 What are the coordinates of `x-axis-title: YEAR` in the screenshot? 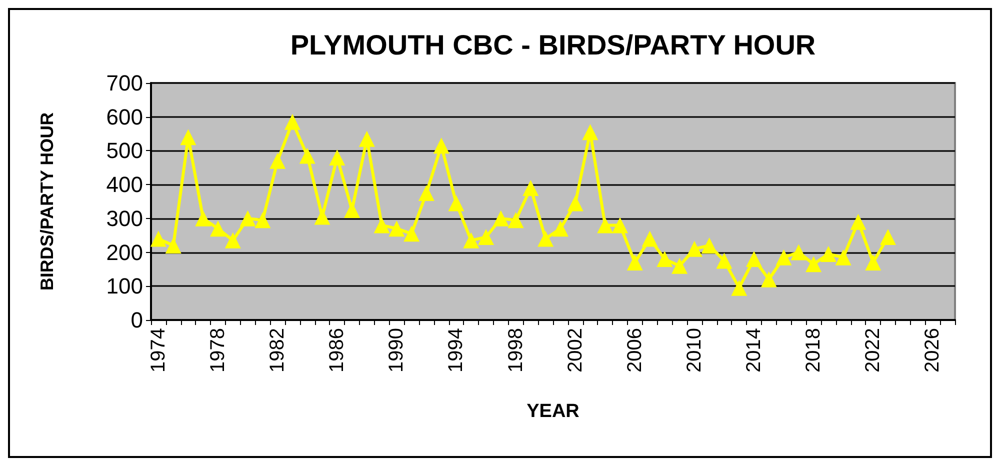 It's located at (553, 411).